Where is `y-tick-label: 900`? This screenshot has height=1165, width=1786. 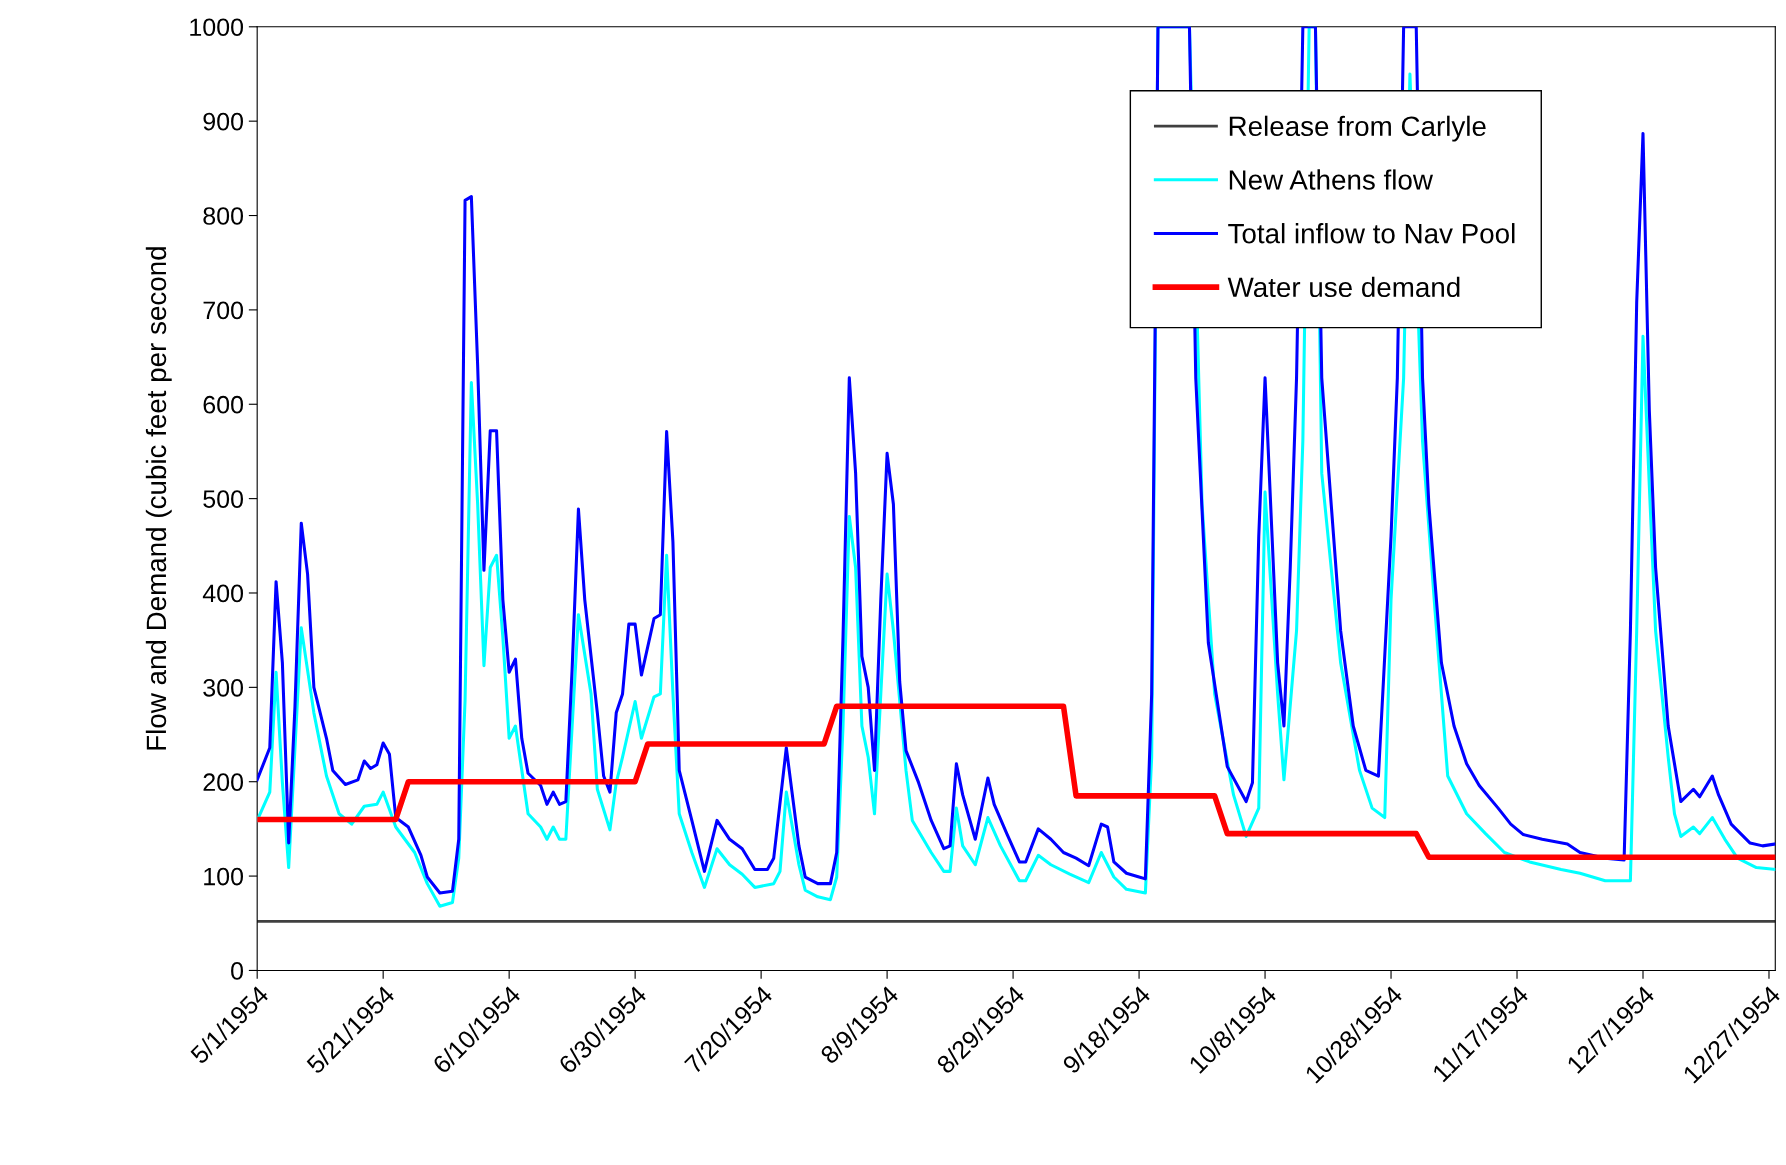 y-tick-label: 900 is located at coordinates (223, 121).